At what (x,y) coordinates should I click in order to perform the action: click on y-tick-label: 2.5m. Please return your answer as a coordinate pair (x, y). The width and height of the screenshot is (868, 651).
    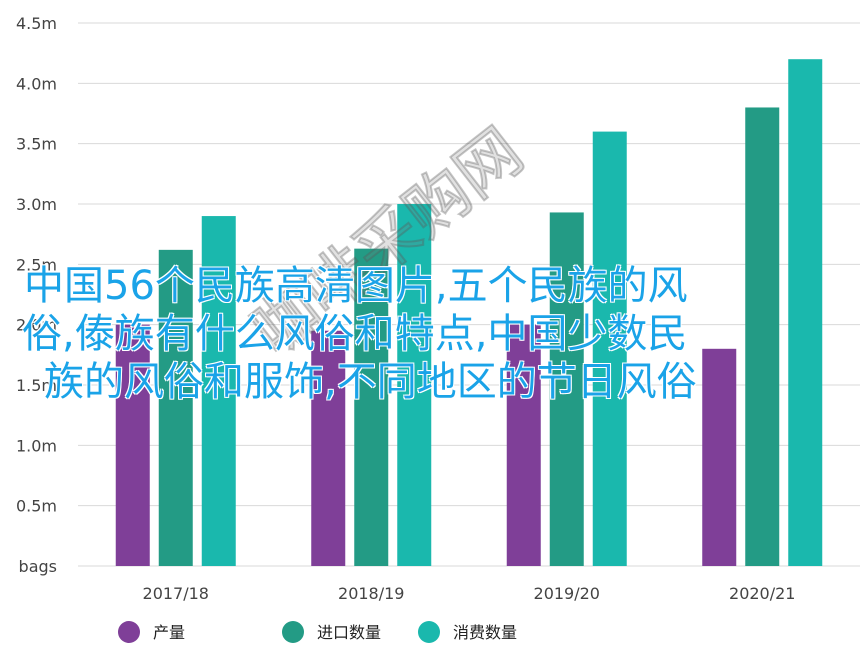
    Looking at the image, I should click on (36, 264).